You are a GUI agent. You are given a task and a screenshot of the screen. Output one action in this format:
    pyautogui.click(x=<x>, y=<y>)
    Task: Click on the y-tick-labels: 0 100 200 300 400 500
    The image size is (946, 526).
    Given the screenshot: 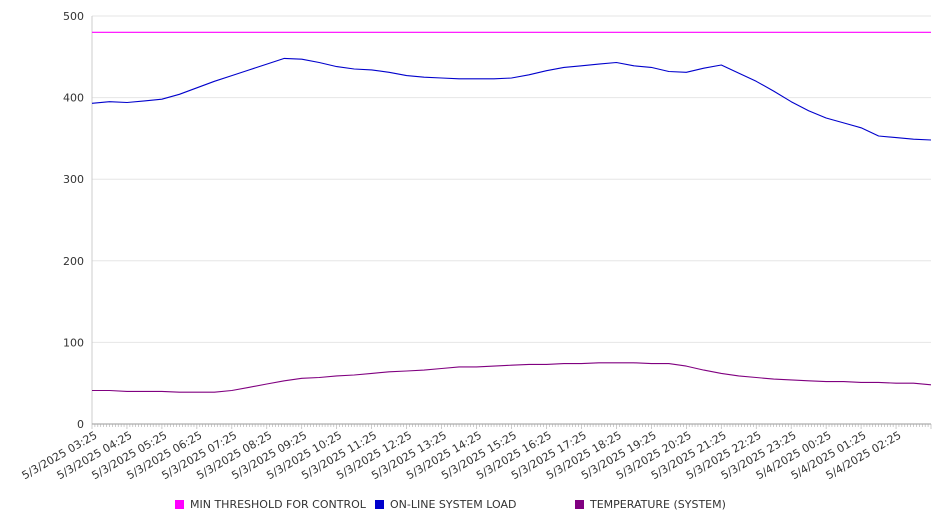 What is the action you would take?
    pyautogui.click(x=73, y=220)
    